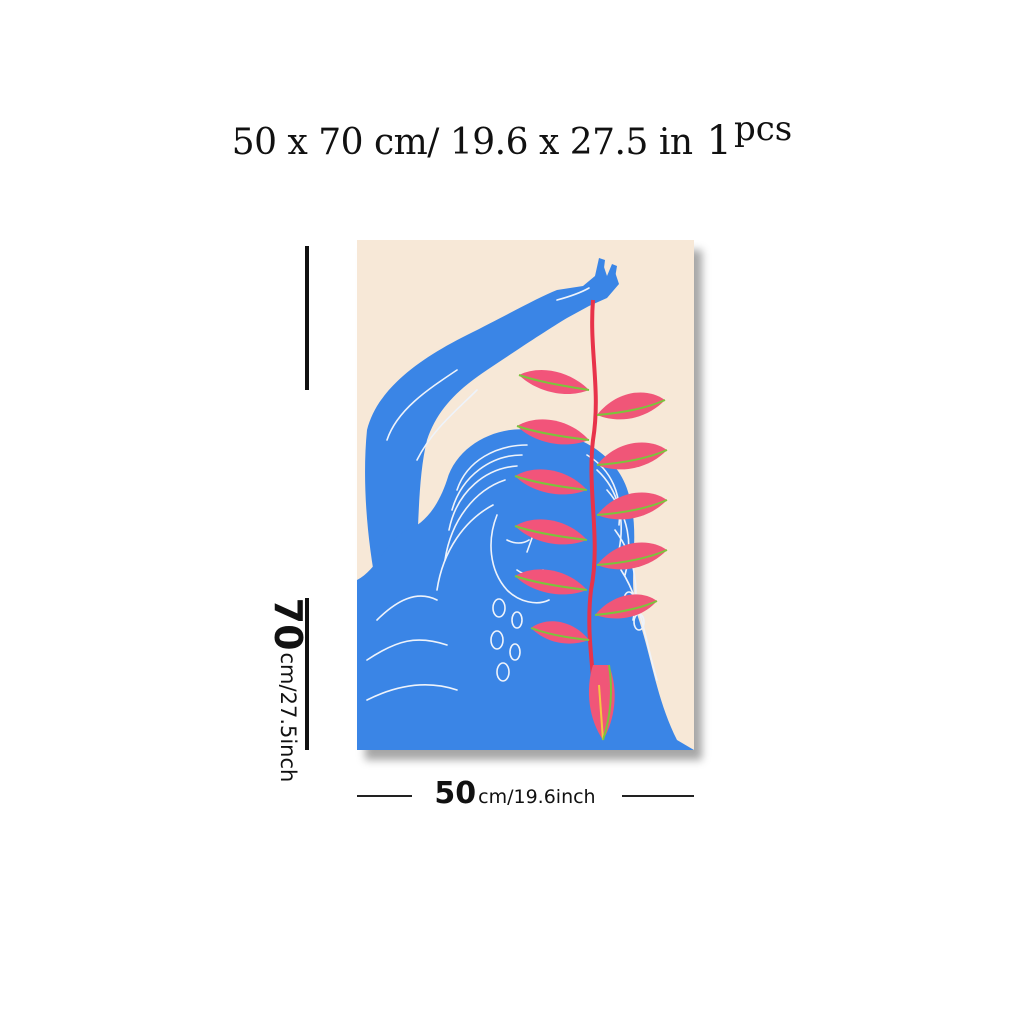 This screenshot has width=1024, height=1024. I want to click on width-unit: cm/19.6inch, so click(537, 797).